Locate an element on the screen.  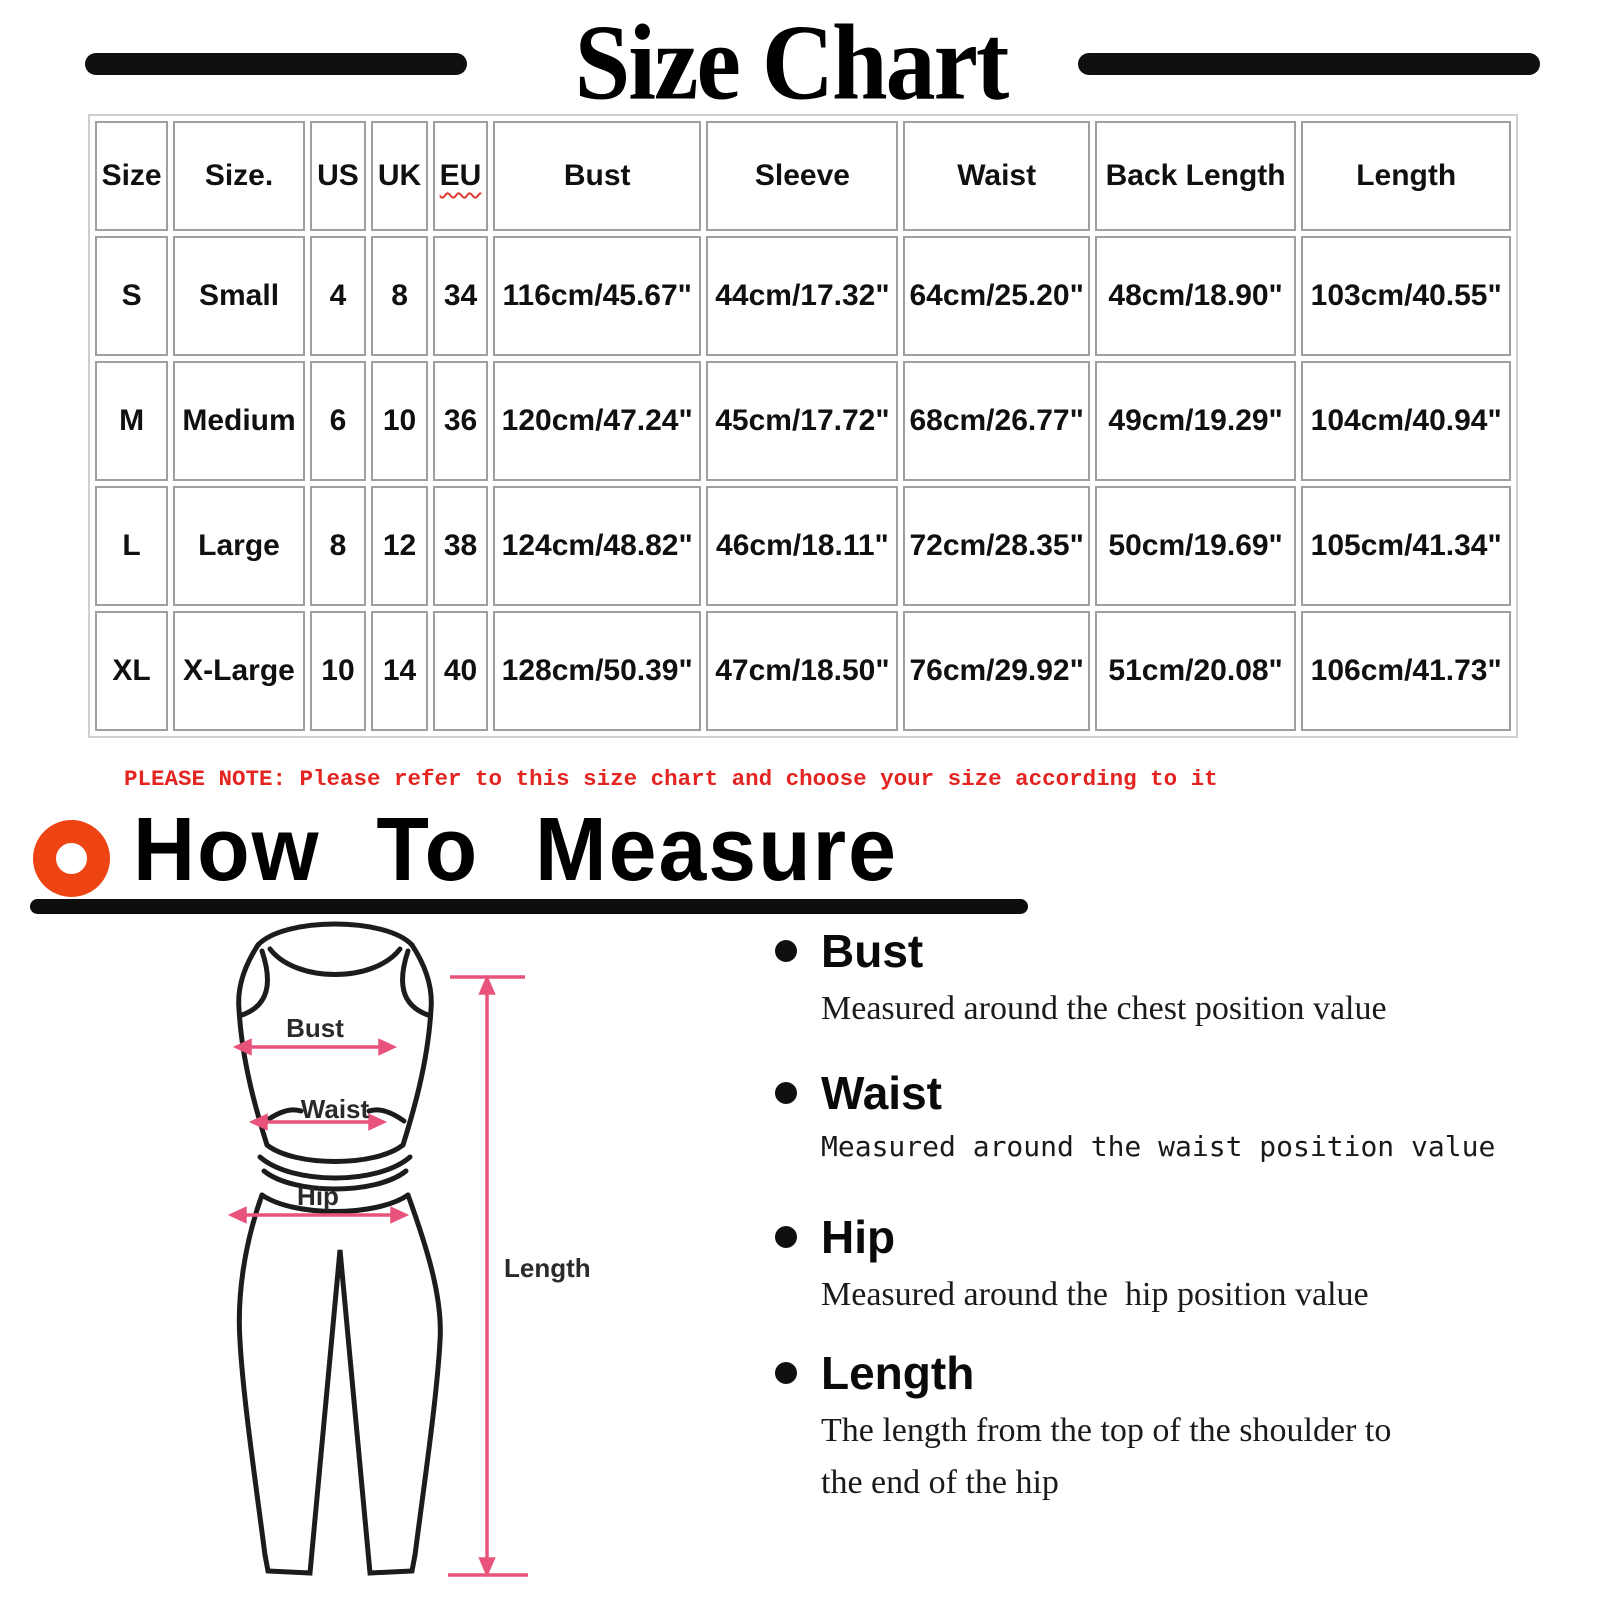
table-cell: S is located at coordinates (132, 296).